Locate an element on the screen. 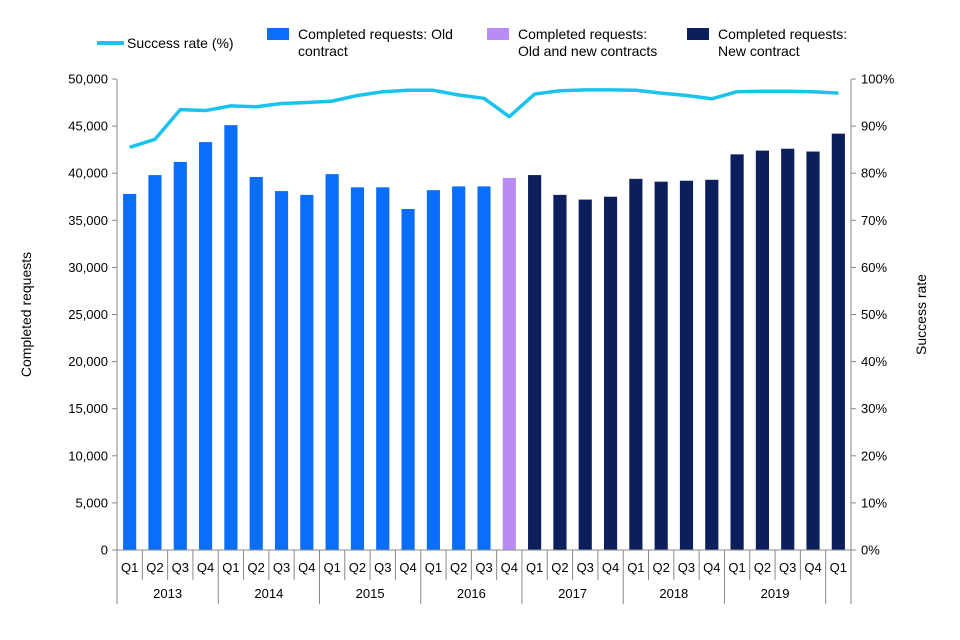 This screenshot has height=640, width=960. y-tick-label: 35,000 is located at coordinates (88, 220).